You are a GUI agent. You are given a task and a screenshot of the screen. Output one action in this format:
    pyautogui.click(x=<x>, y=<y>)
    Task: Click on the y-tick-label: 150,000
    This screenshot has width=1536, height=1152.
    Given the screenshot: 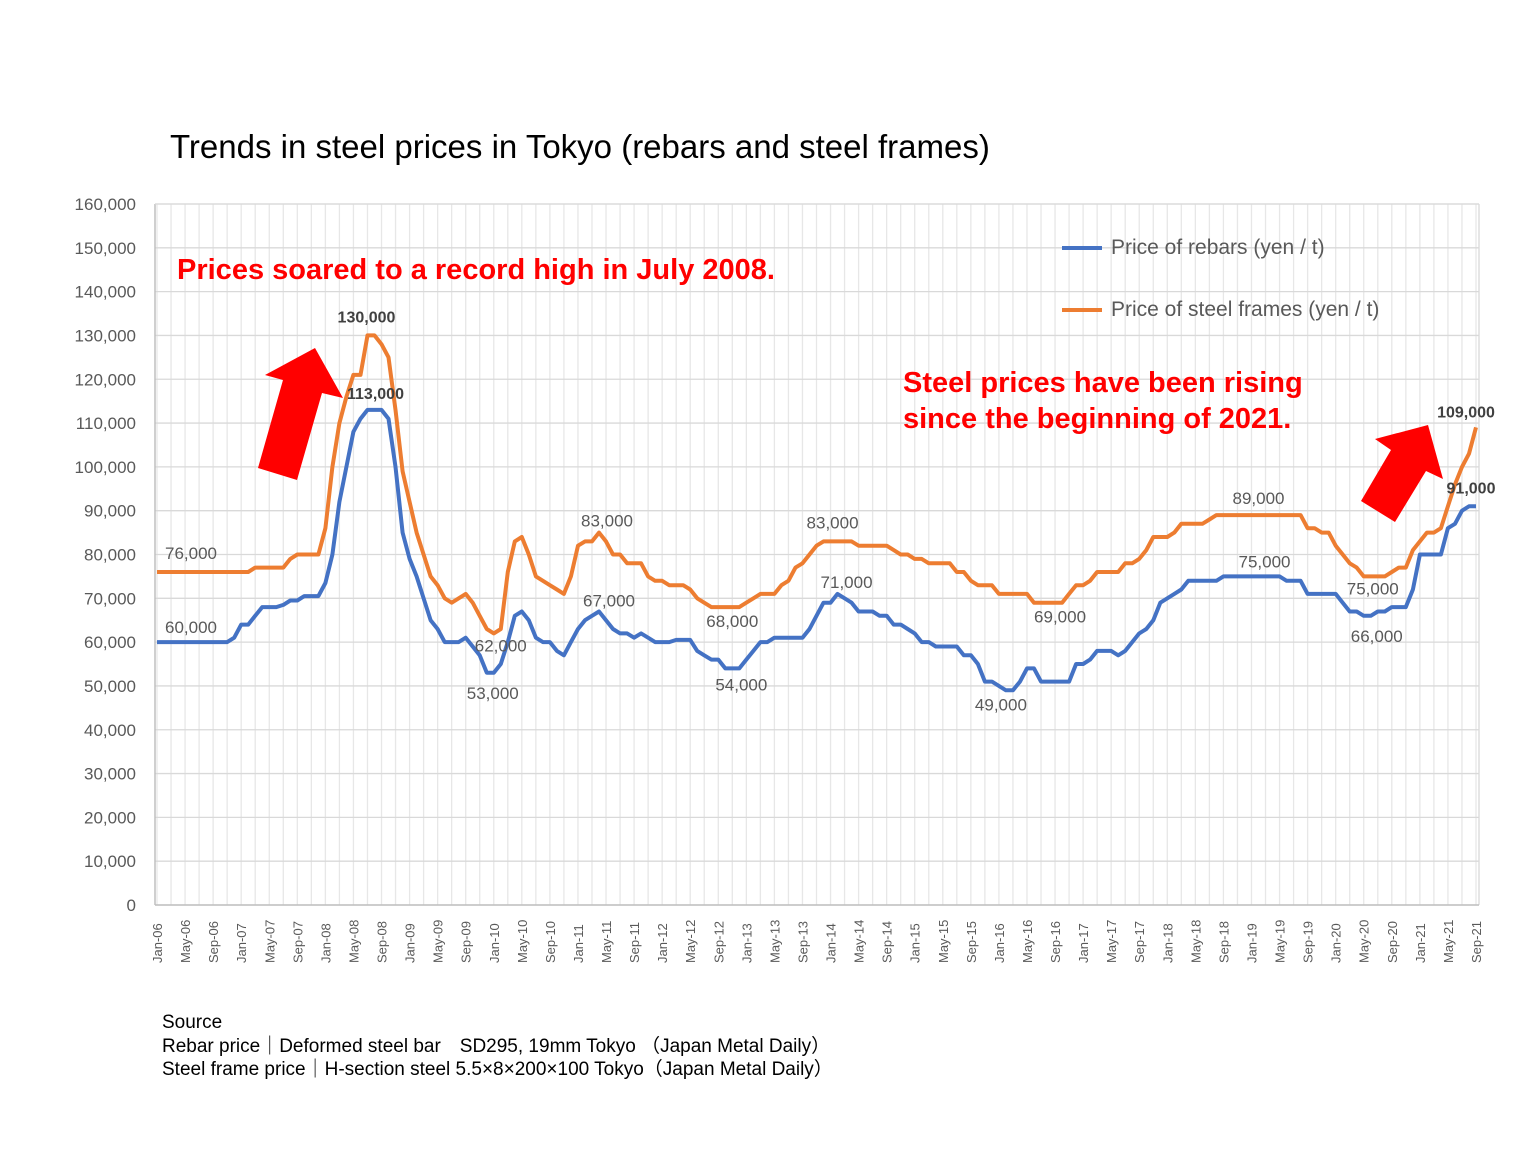 What is the action you would take?
    pyautogui.click(x=105, y=248)
    